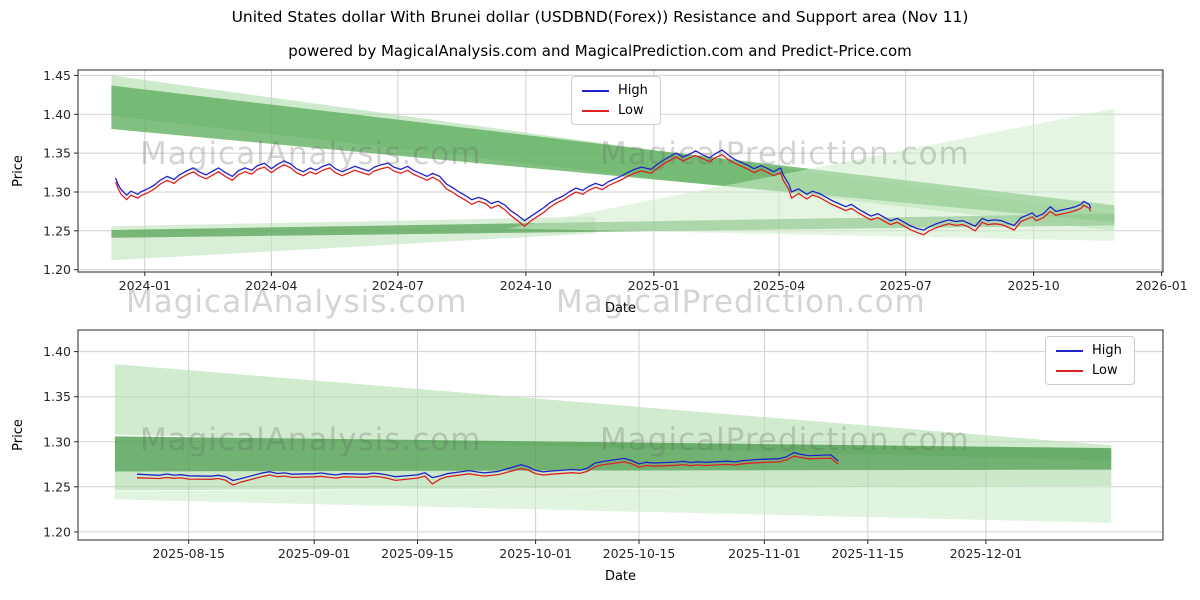  Describe the element at coordinates (1090, 360) in the screenshot. I see `legend-bottom-chart: High Low` at that location.